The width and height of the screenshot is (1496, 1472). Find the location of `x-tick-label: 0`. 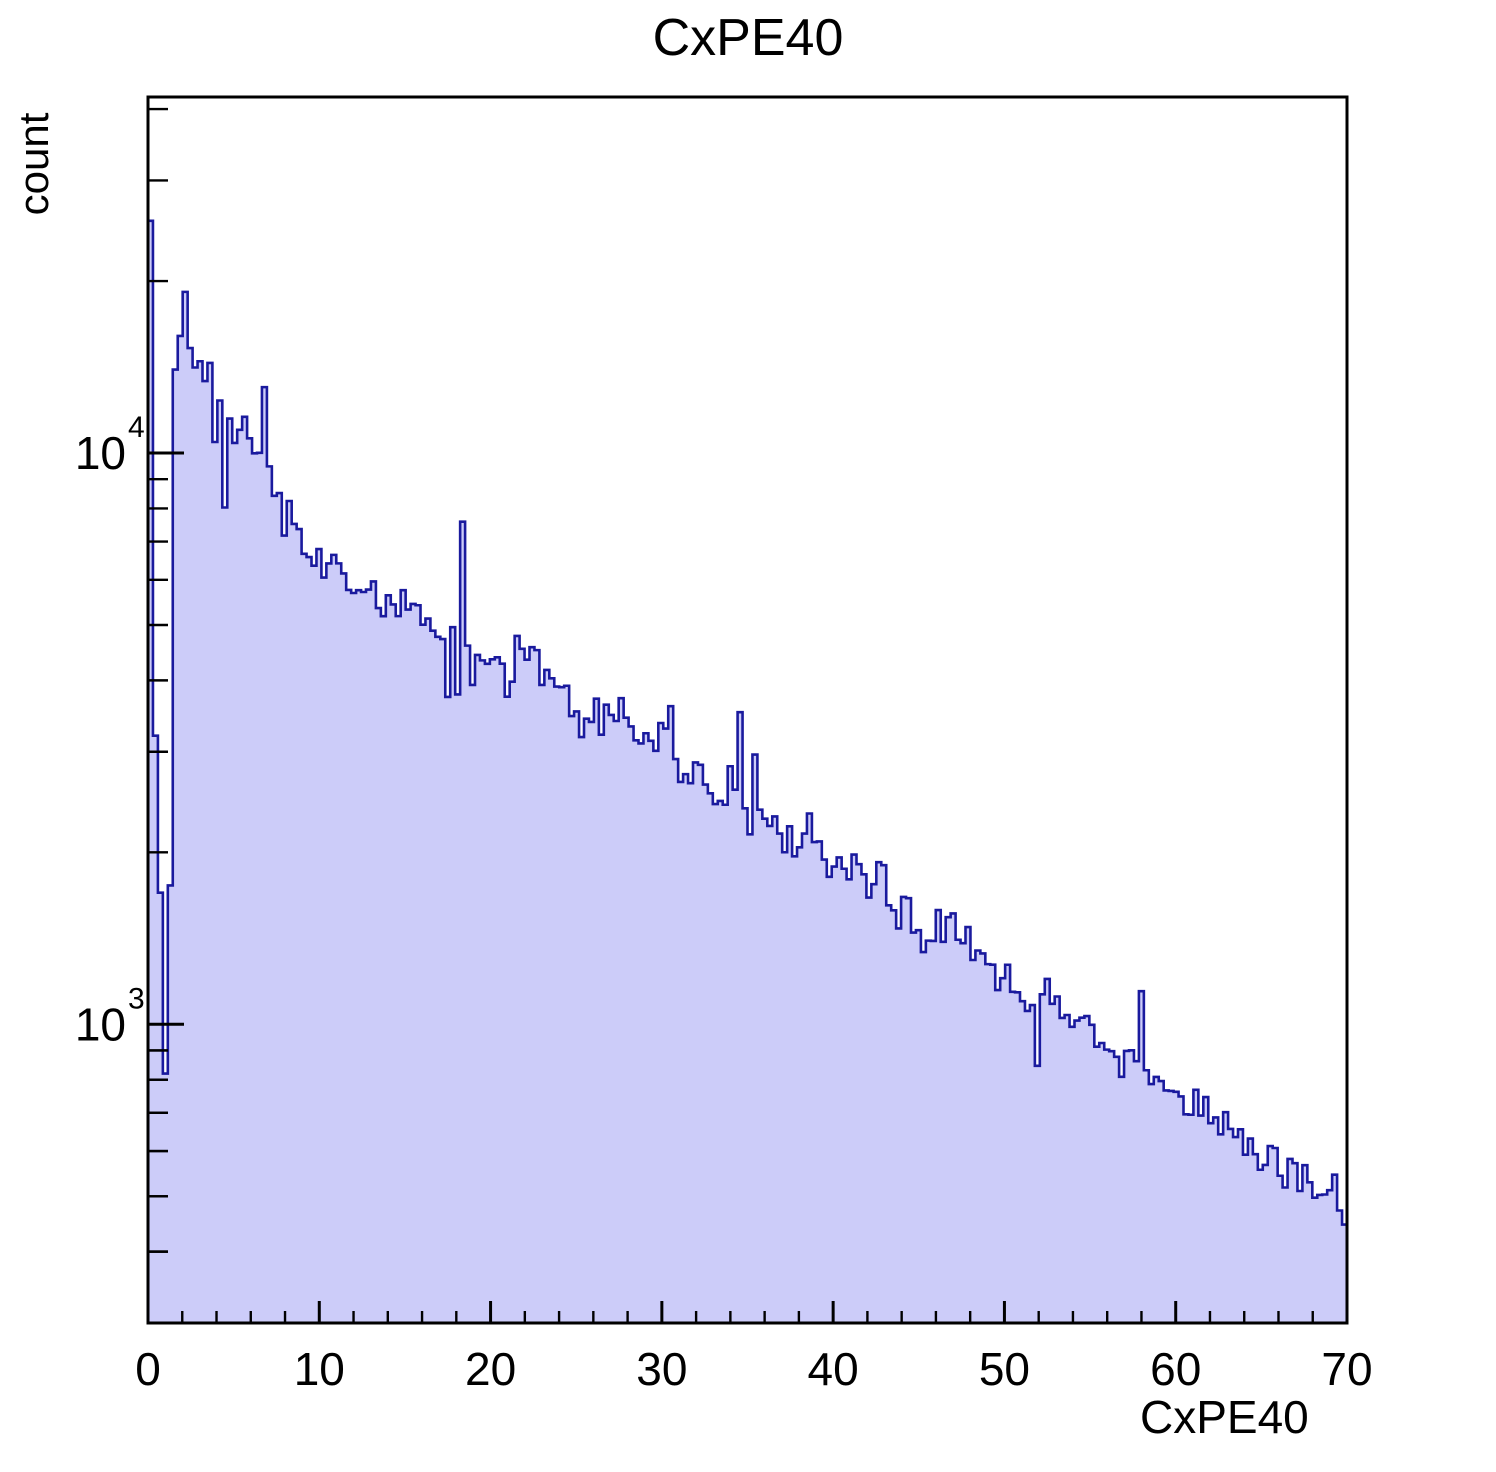

x-tick-label: 0 is located at coordinates (148, 1369).